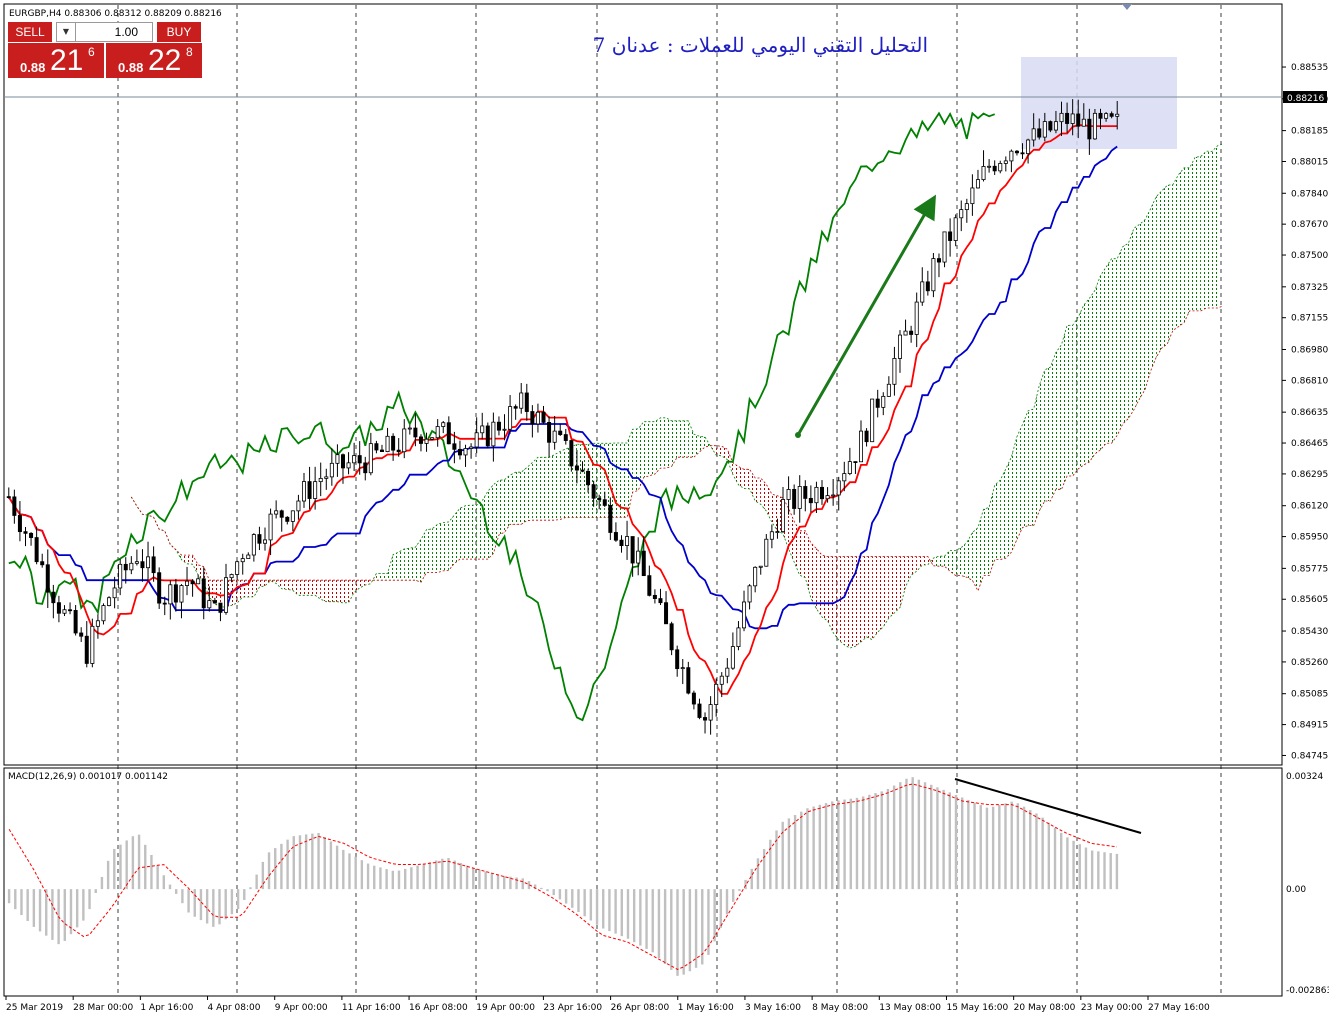  Describe the element at coordinates (1309, 68) in the screenshot. I see `price-tick-label: 0.88535` at that location.